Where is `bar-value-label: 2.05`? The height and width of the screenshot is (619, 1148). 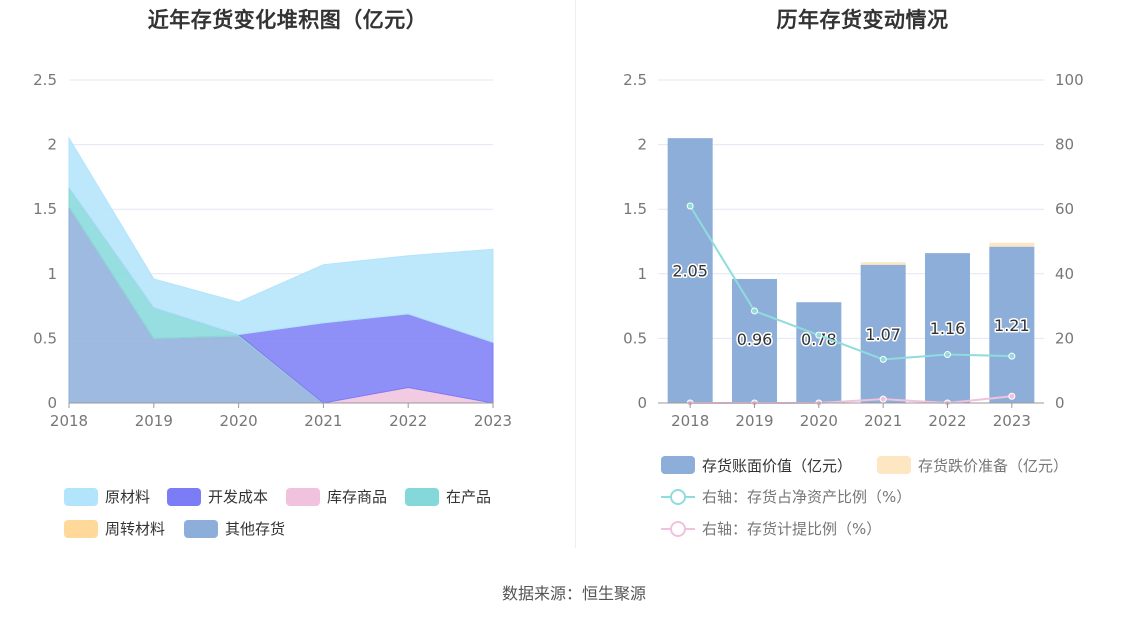 bar-value-label: 2.05 is located at coordinates (690, 271).